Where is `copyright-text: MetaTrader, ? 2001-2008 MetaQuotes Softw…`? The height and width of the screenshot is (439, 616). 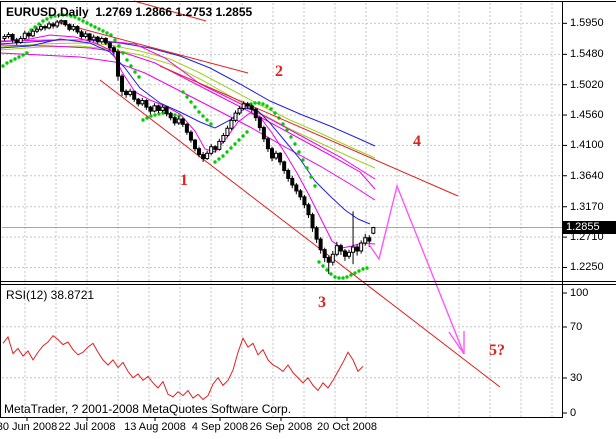 copyright-text: MetaTrader, ? 2001-2008 MetaQuotes Softw… is located at coordinates (148, 409).